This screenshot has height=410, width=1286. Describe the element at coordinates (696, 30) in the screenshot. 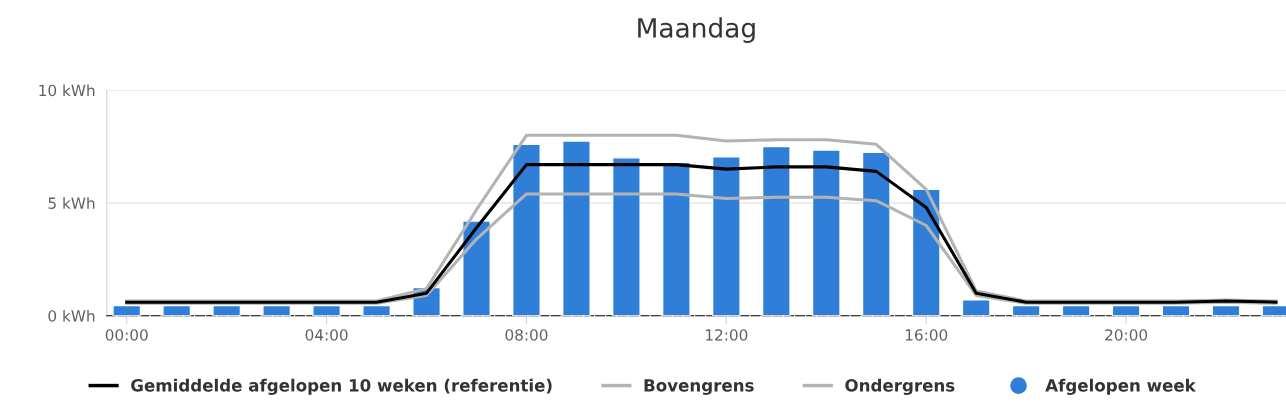

I see `chart-title: Maandag` at that location.